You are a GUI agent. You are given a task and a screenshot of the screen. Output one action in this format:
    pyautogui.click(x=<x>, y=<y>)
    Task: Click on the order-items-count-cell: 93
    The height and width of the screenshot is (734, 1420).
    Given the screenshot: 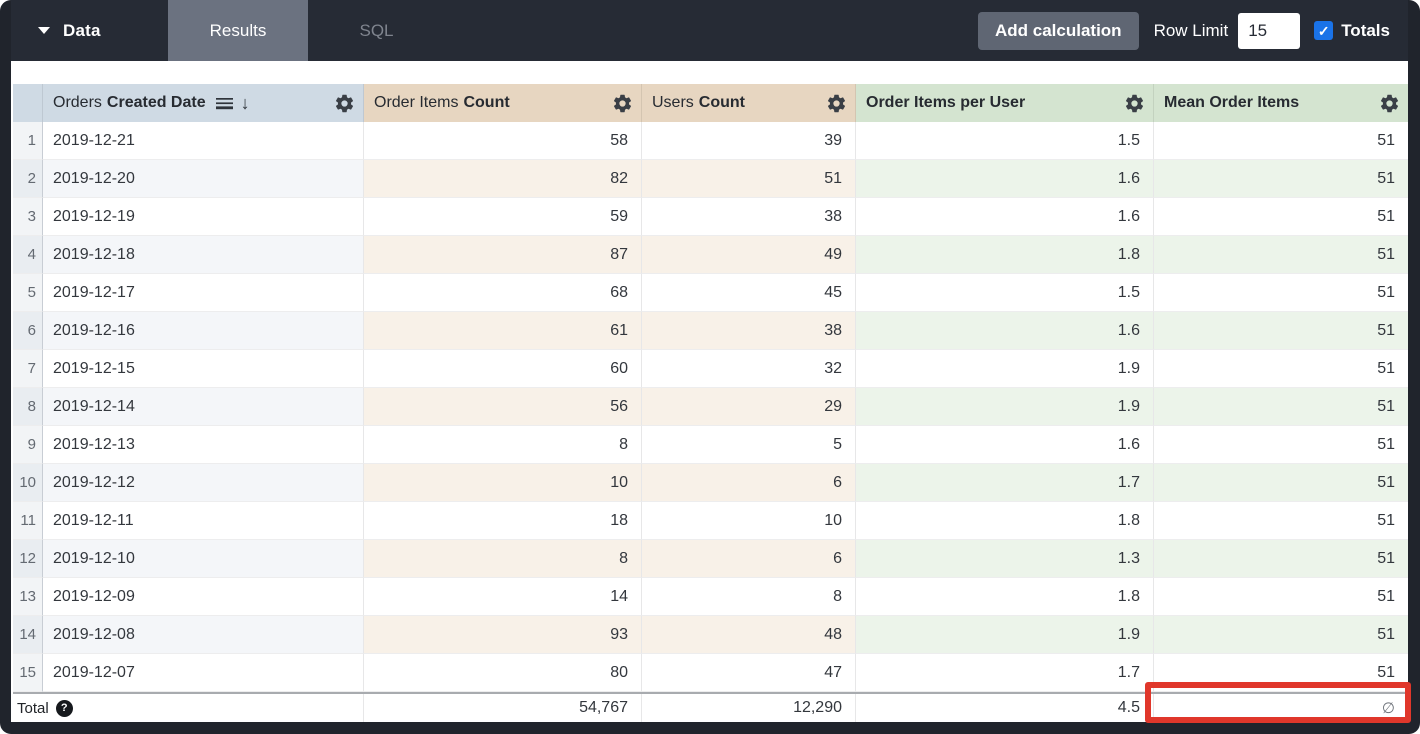 What is the action you would take?
    pyautogui.click(x=503, y=635)
    